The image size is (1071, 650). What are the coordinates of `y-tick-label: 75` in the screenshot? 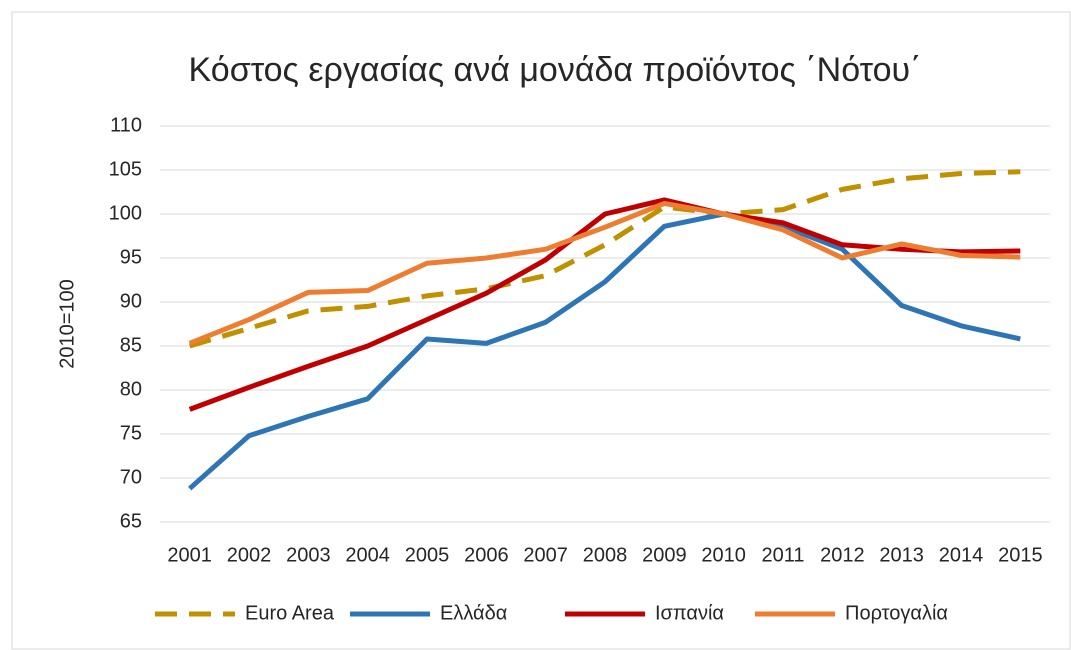 It's located at (131, 433).